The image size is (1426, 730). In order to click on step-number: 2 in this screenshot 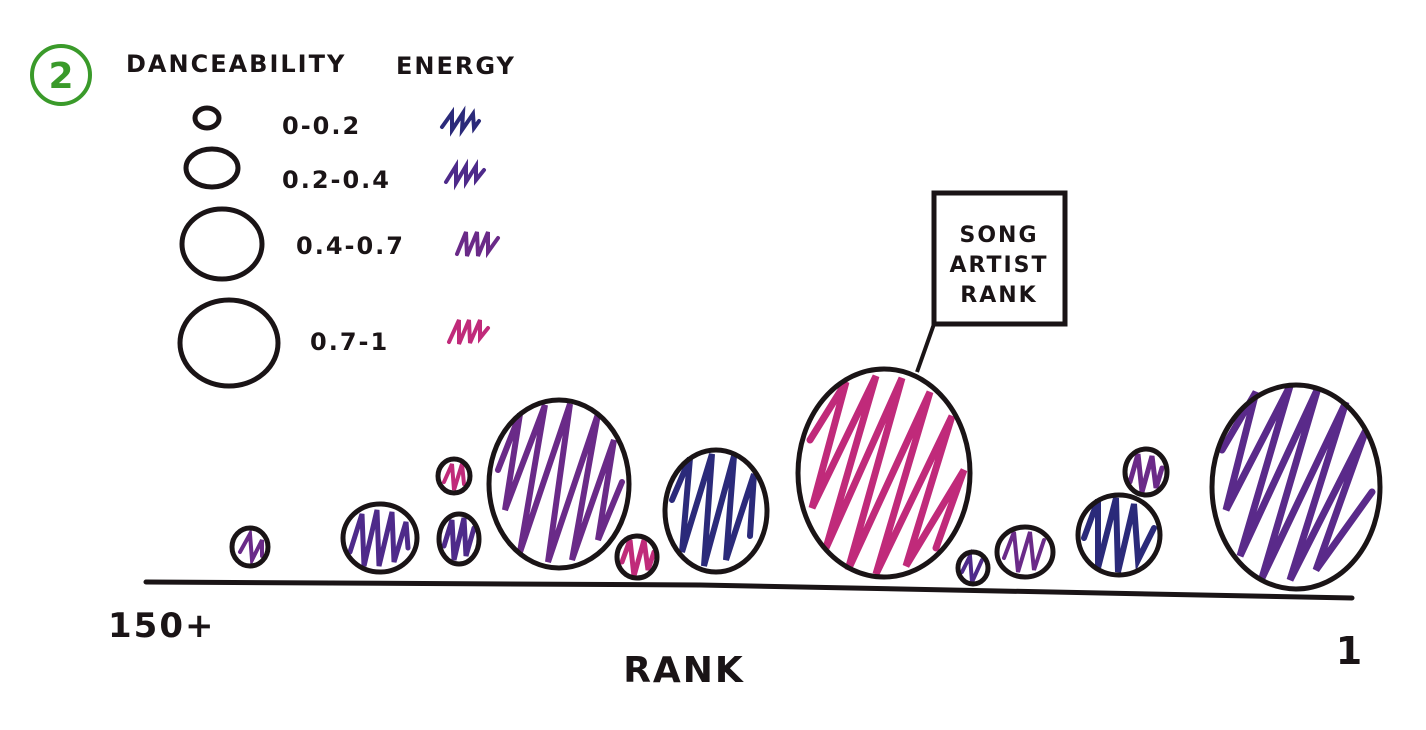, I will do `click(60, 76)`.